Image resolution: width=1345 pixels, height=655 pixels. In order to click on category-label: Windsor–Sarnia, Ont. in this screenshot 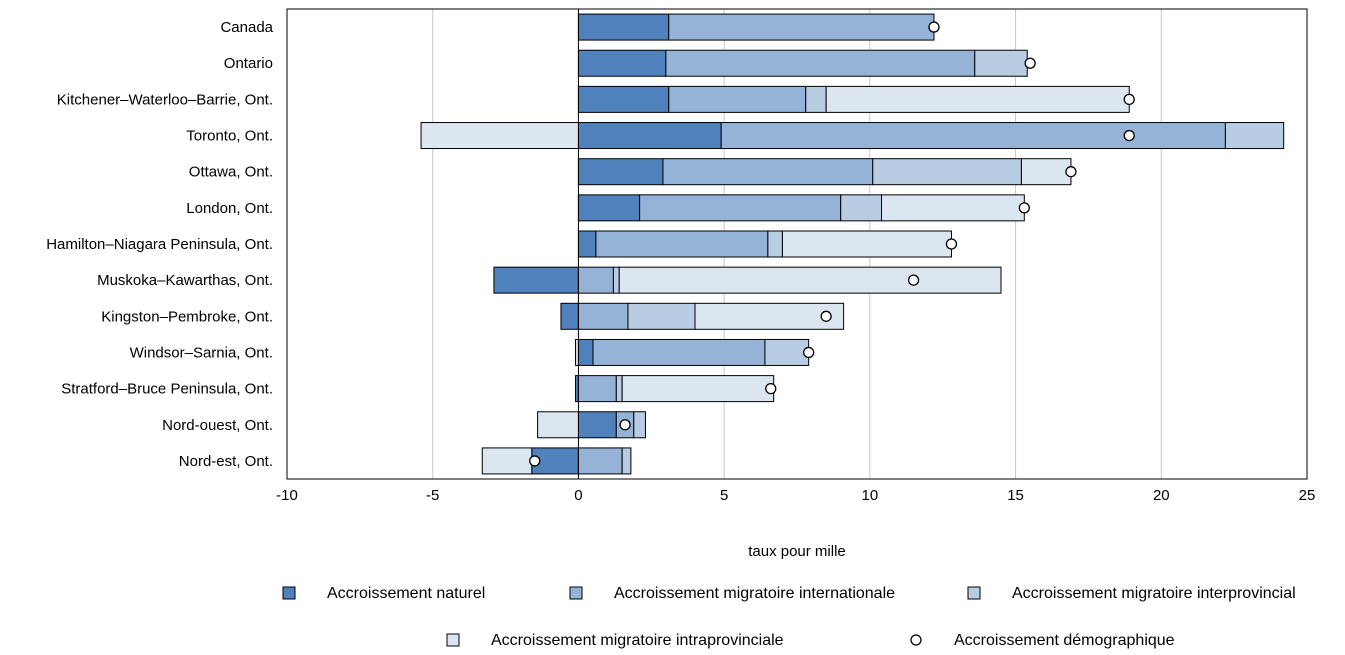, I will do `click(201, 352)`.